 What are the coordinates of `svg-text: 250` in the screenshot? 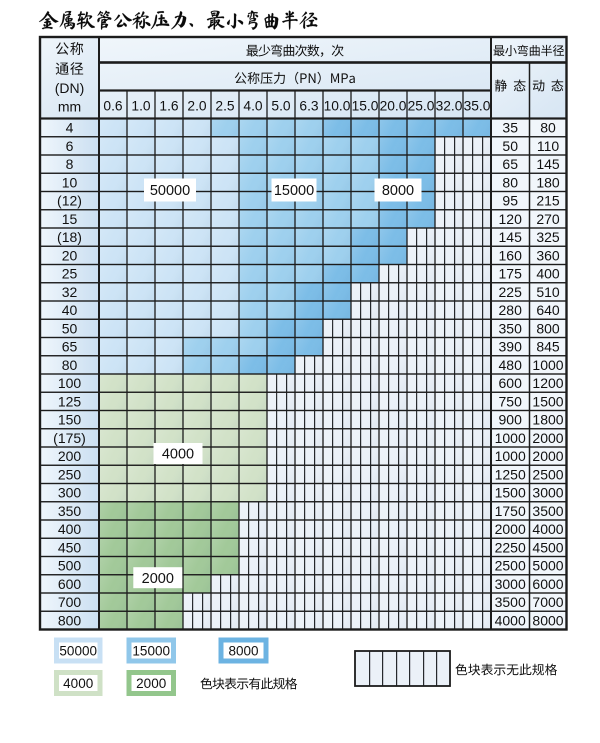 It's located at (70, 474).